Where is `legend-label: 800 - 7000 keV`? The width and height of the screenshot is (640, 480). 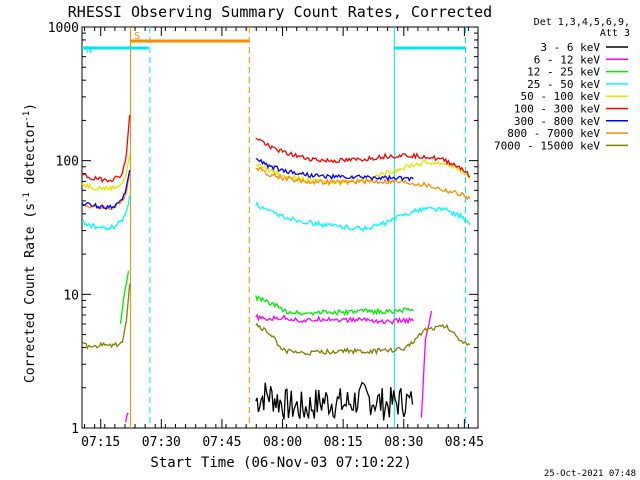
legend-label: 800 - 7000 keV is located at coordinates (553, 133).